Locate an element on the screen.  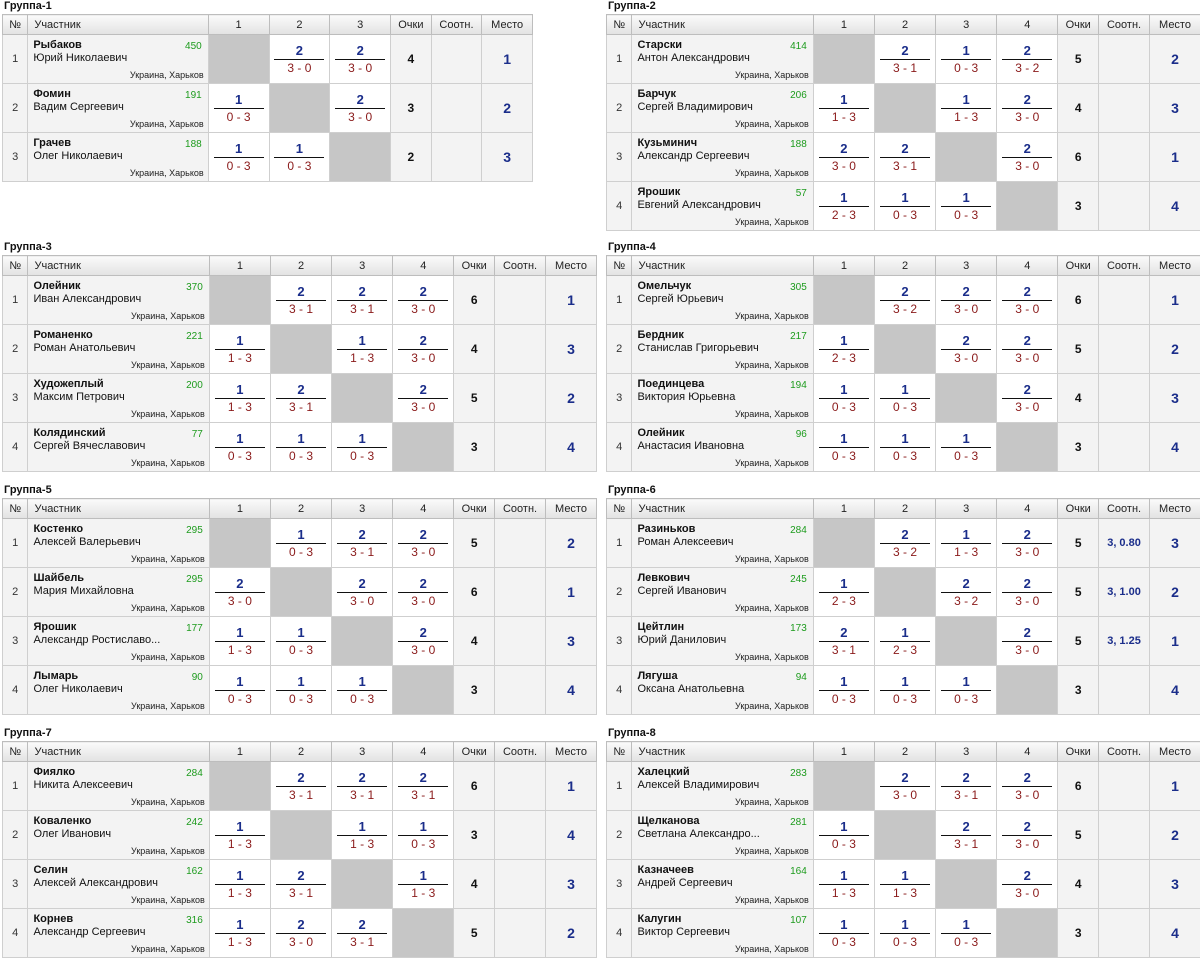
participant-last-name: Бердник is located at coordinates (660, 335).